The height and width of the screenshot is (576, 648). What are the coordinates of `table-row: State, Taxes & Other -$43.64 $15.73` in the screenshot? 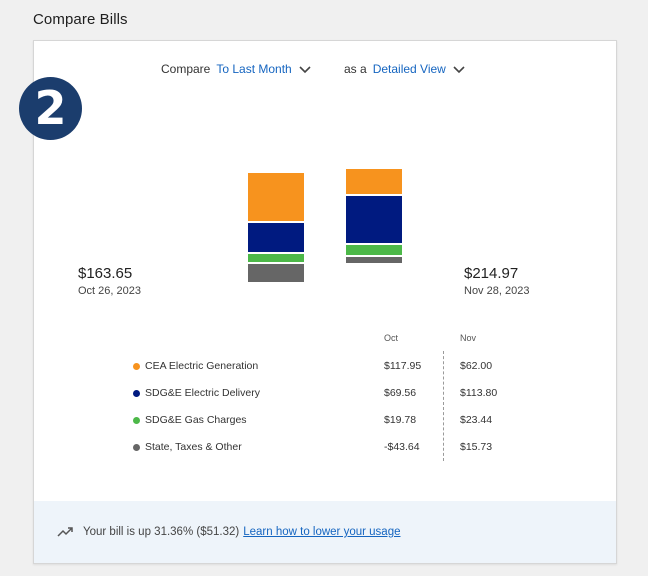 It's located at (325, 449).